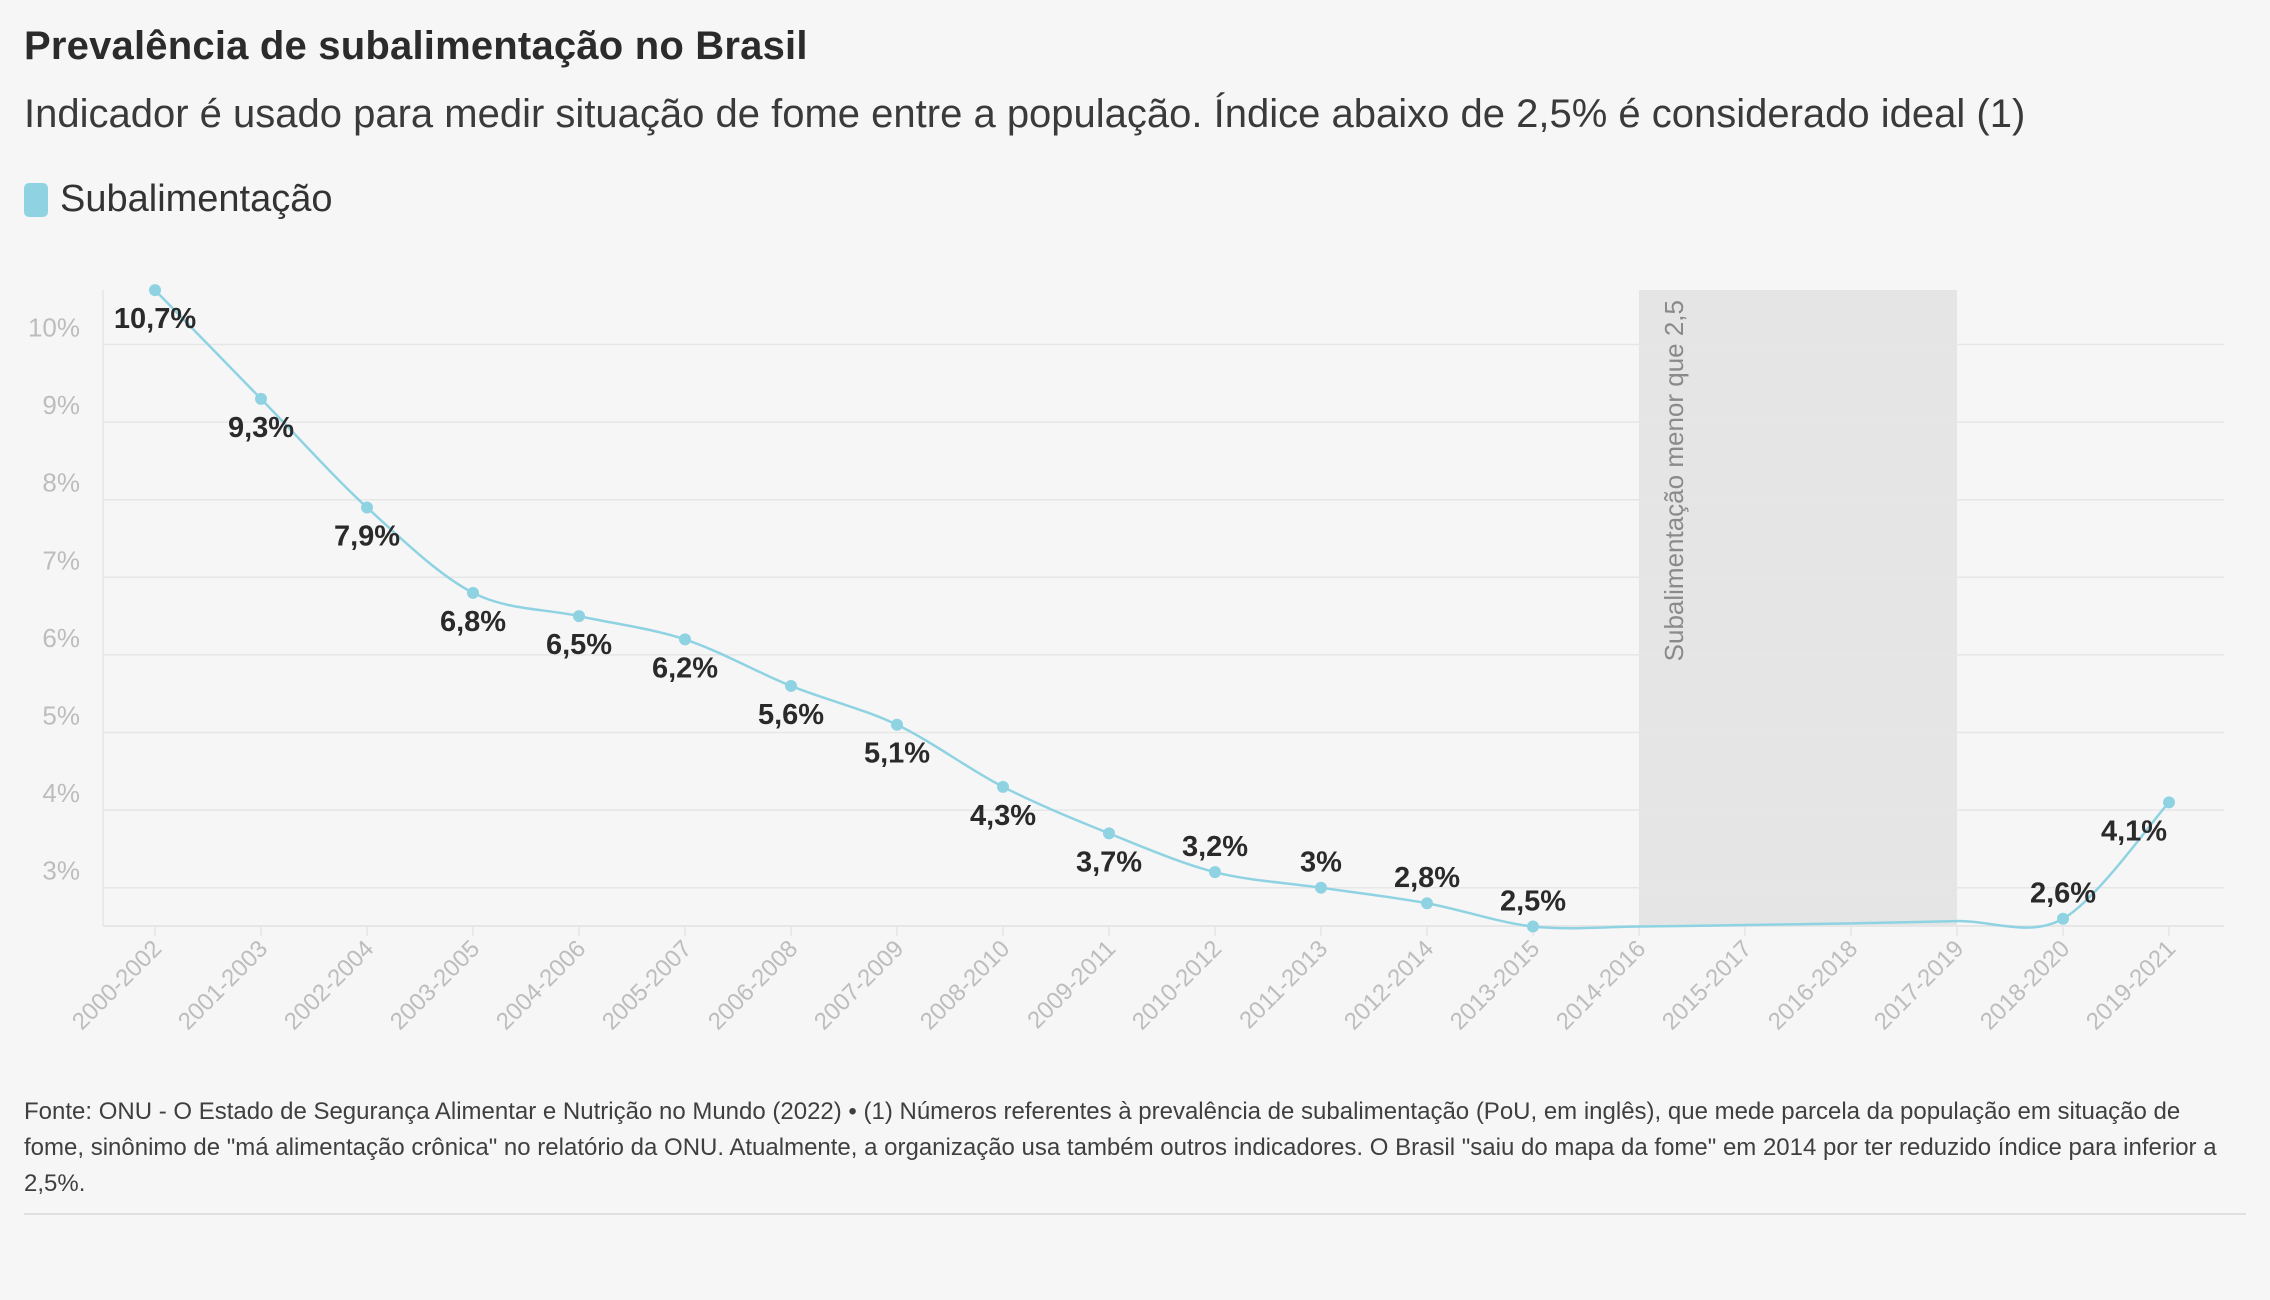 The image size is (2270, 1300). Describe the element at coordinates (1071, 984) in the screenshot. I see `x-tick-label: 2009-2011` at that location.